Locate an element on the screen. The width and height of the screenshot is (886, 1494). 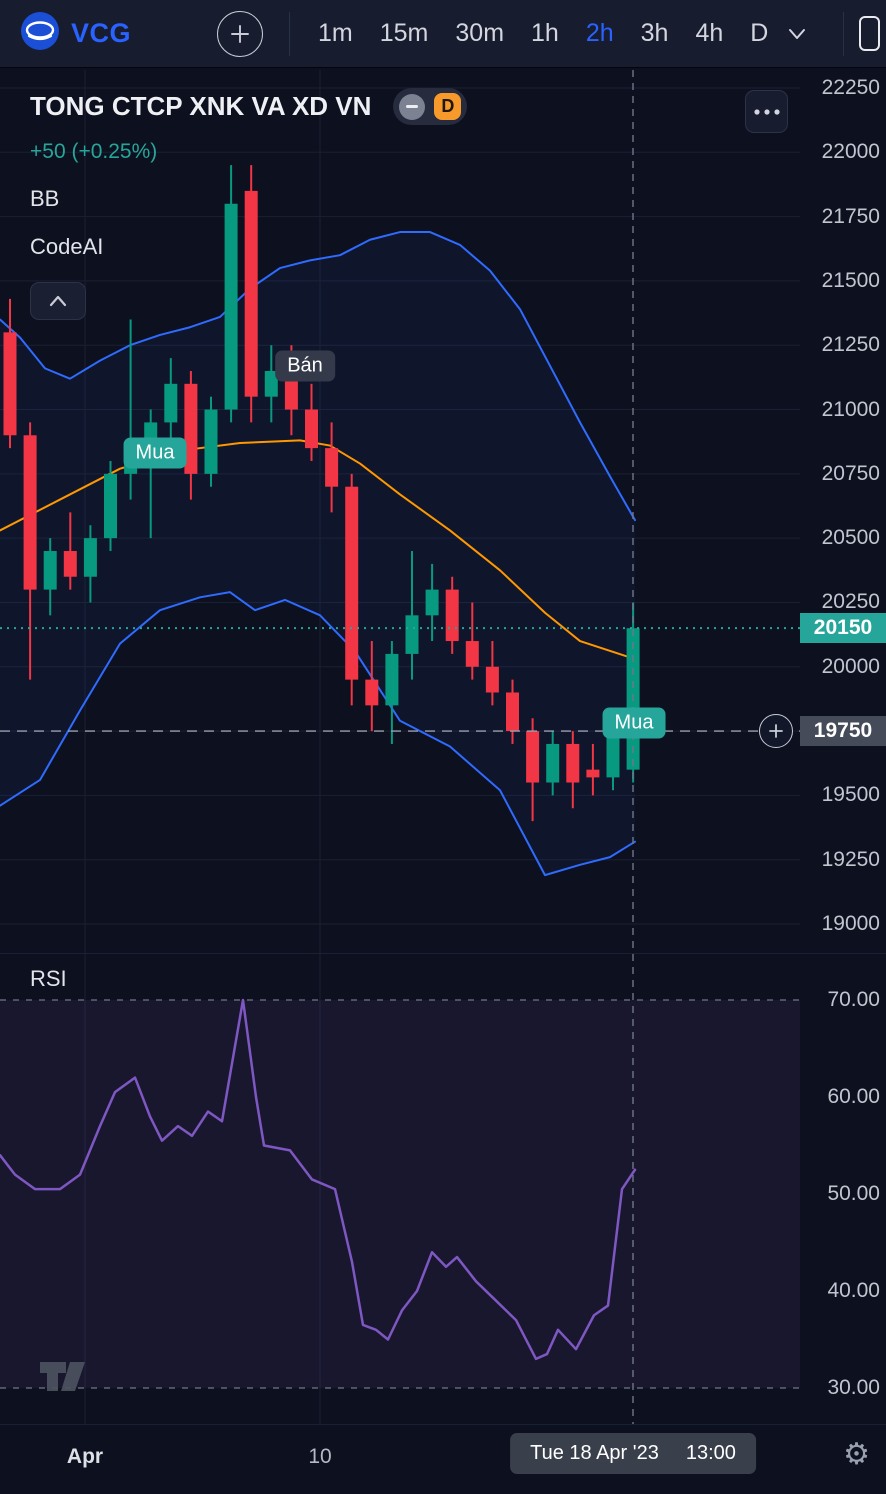
price-tick-label: 21250 is located at coordinates (850, 345).